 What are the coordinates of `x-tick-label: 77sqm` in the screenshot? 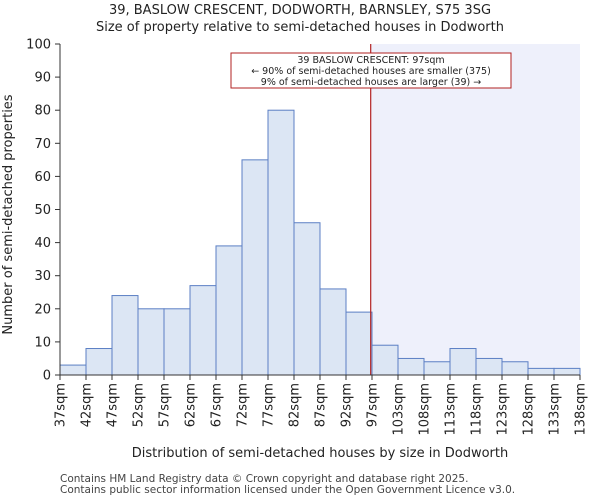 It's located at (269, 405).